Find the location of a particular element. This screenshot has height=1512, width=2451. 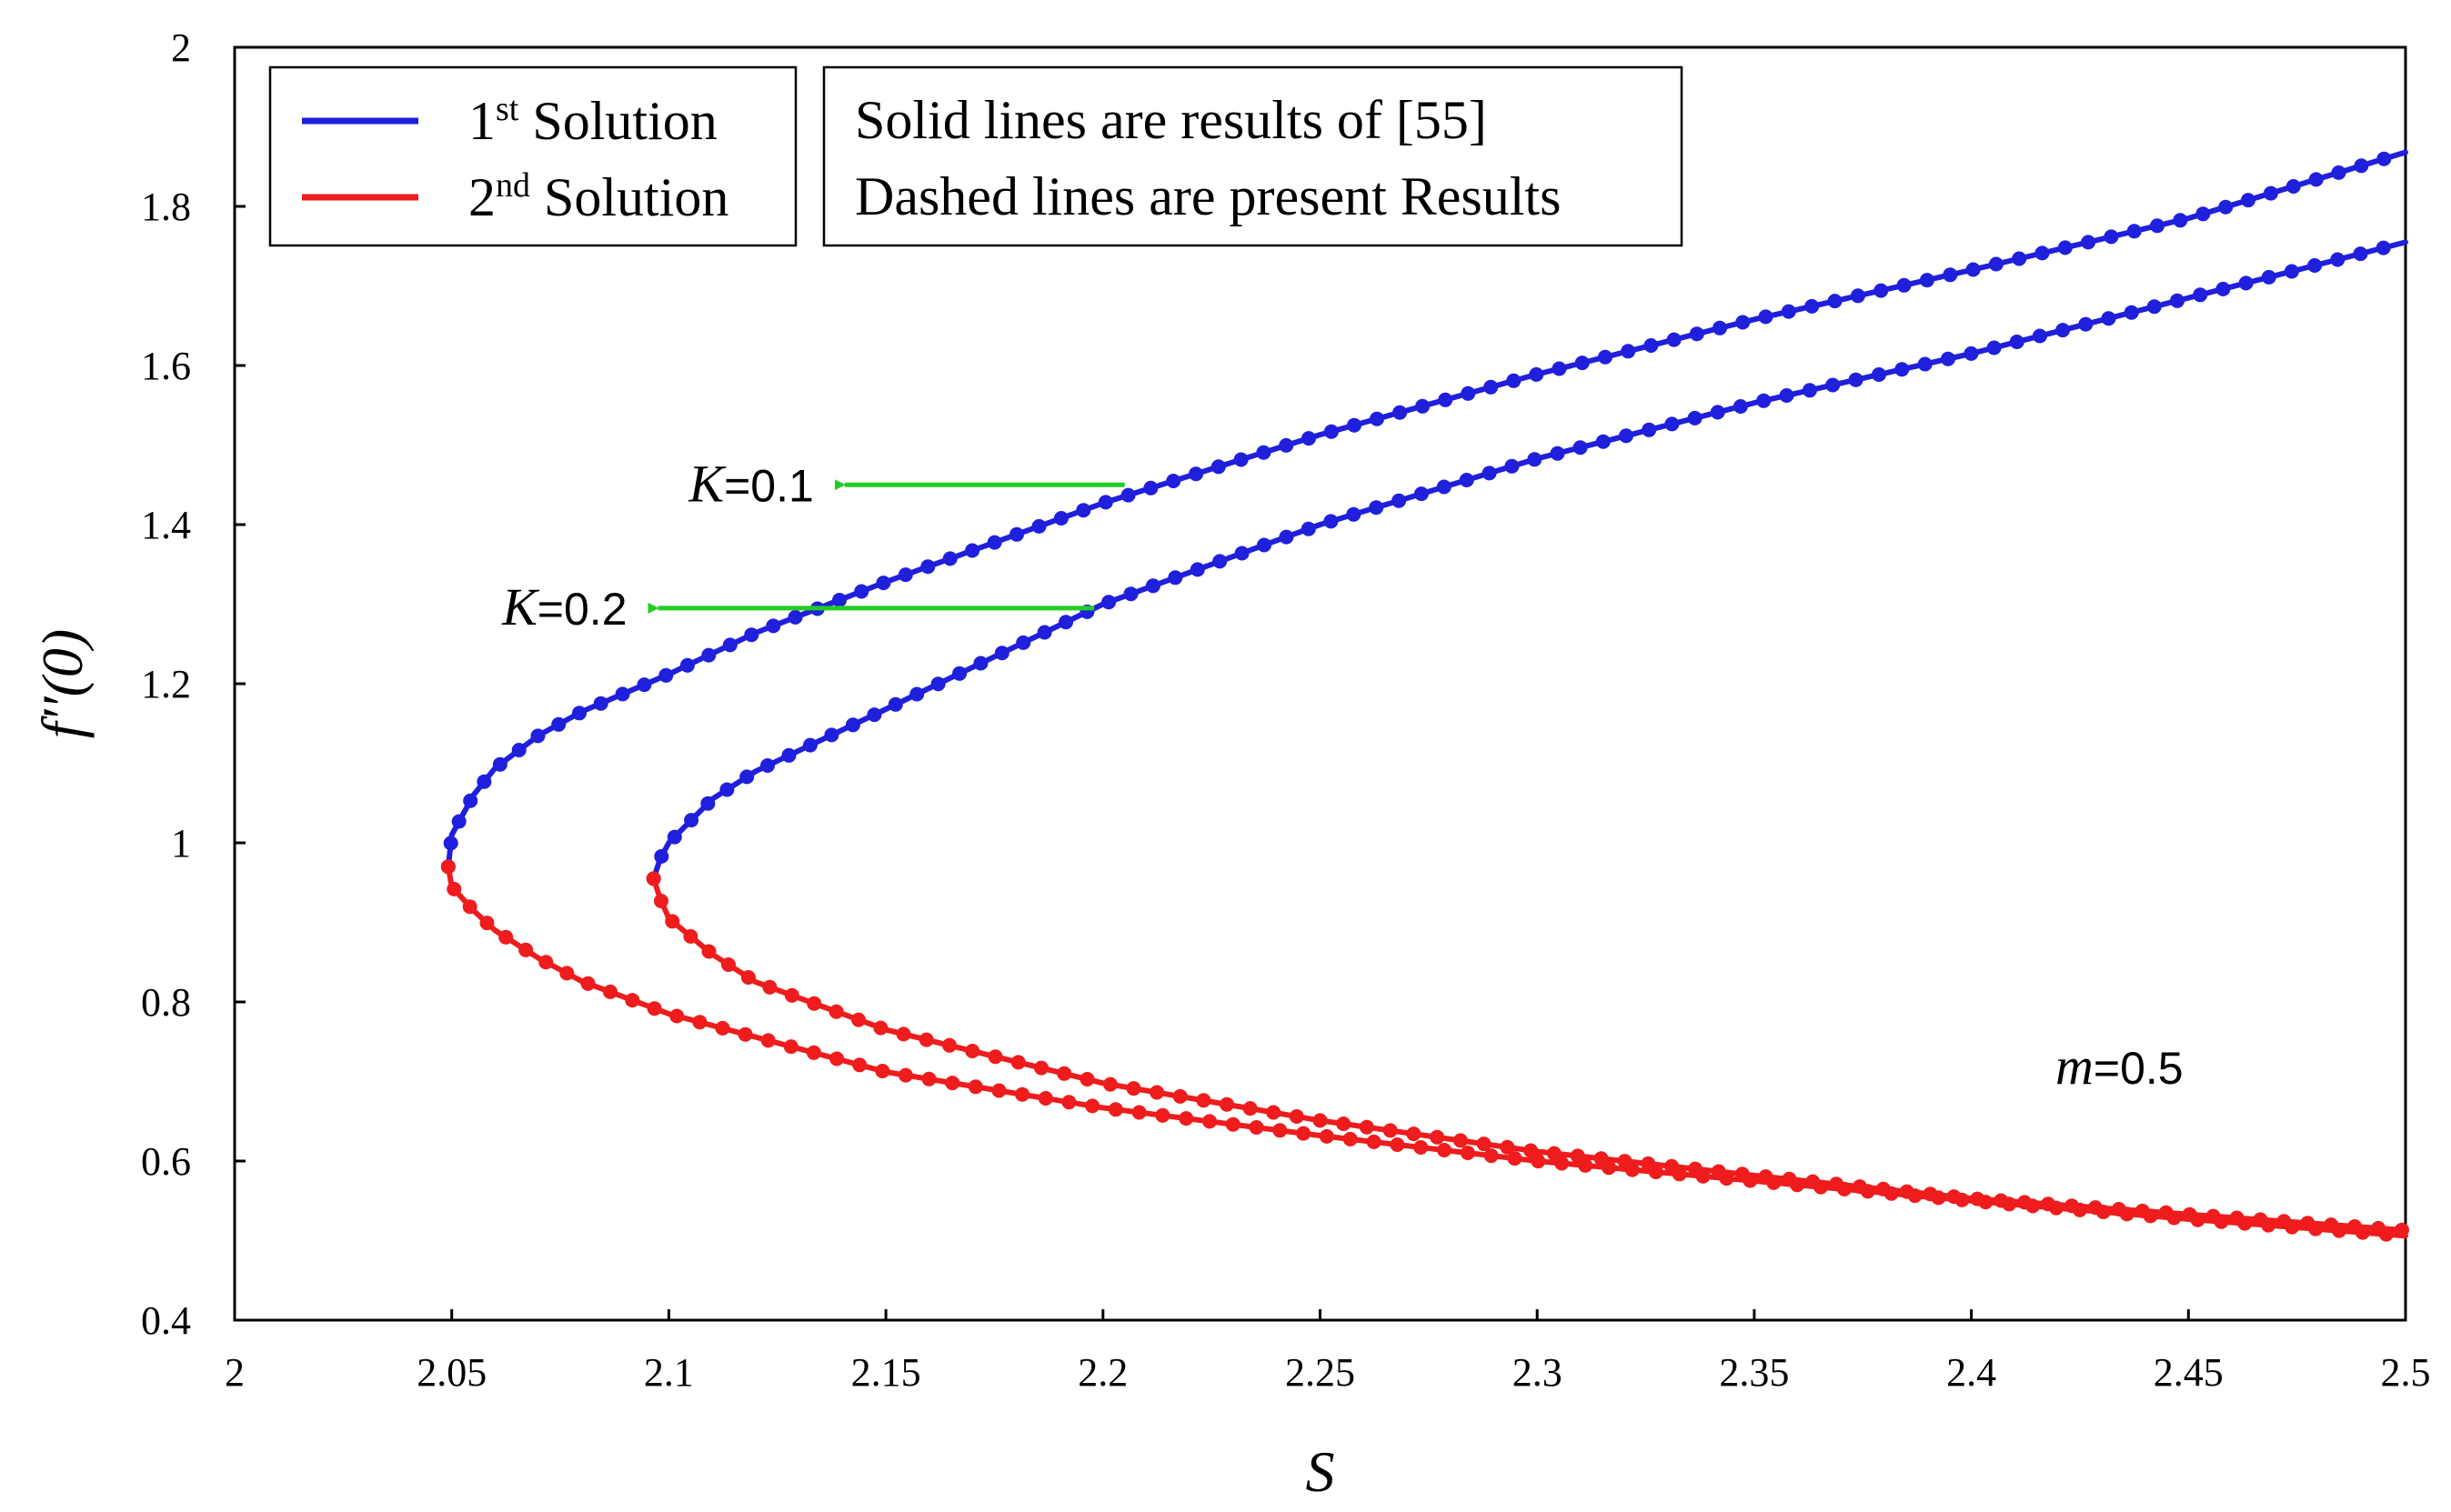

parameter-var: m is located at coordinates (2074, 1066).